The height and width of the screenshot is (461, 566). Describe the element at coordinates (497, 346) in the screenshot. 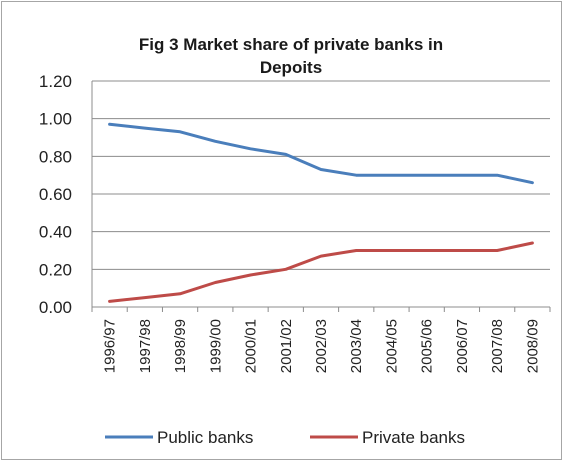

I see `x-tick-label: 2007/08` at that location.